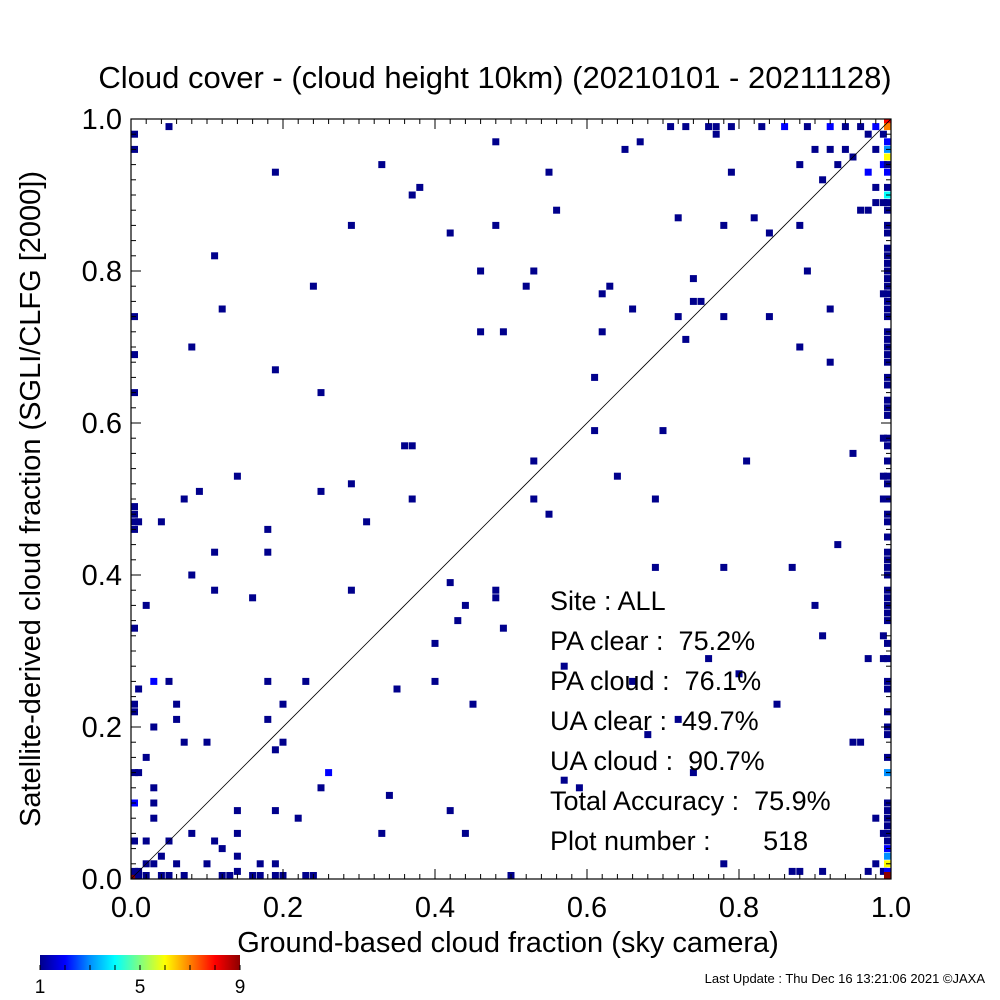 Image resolution: width=1000 pixels, height=1000 pixels. I want to click on x-axis-label: Ground-based cloud fraction (sky camera), so click(508, 943).